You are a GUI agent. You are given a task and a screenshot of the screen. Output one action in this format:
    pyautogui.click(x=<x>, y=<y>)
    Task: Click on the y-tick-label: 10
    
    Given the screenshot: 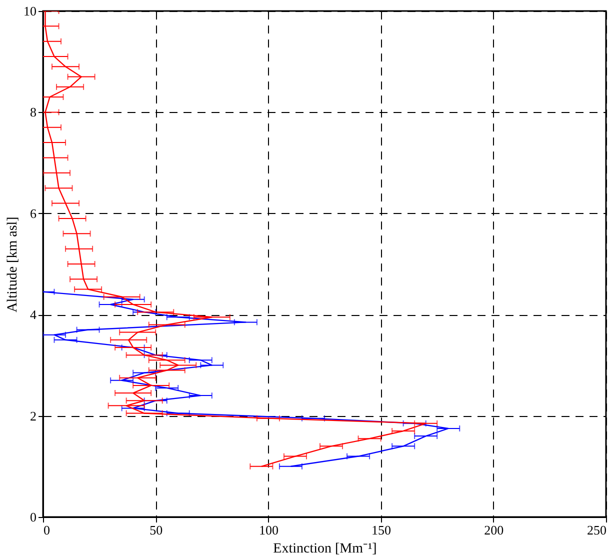 What is the action you would take?
    pyautogui.click(x=30, y=11)
    